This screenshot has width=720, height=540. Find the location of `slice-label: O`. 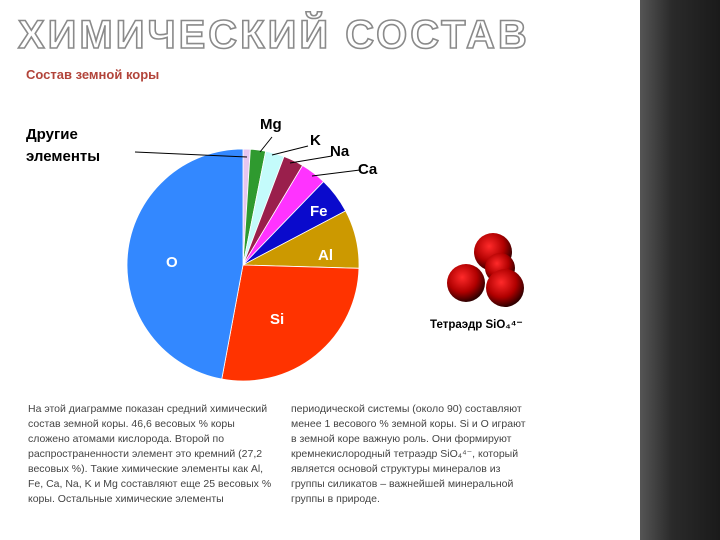

slice-label: O is located at coordinates (172, 262).